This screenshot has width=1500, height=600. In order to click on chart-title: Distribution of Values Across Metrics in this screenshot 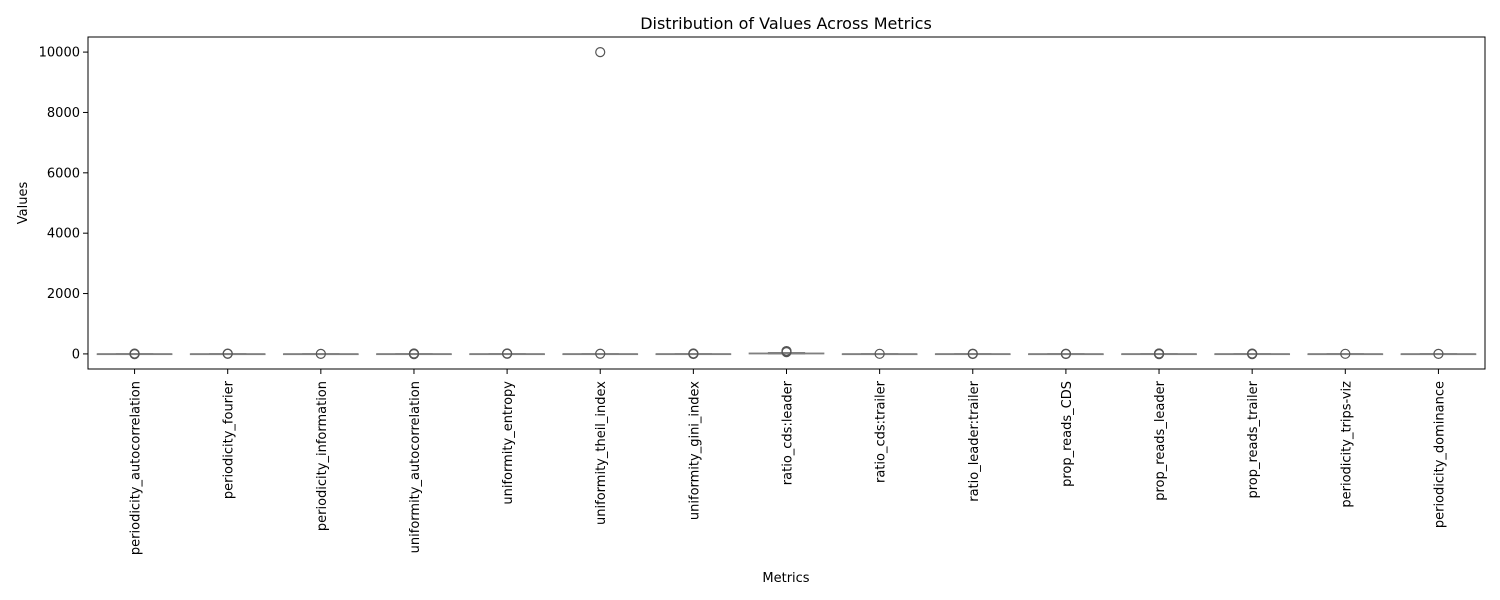, I will do `click(786, 23)`.